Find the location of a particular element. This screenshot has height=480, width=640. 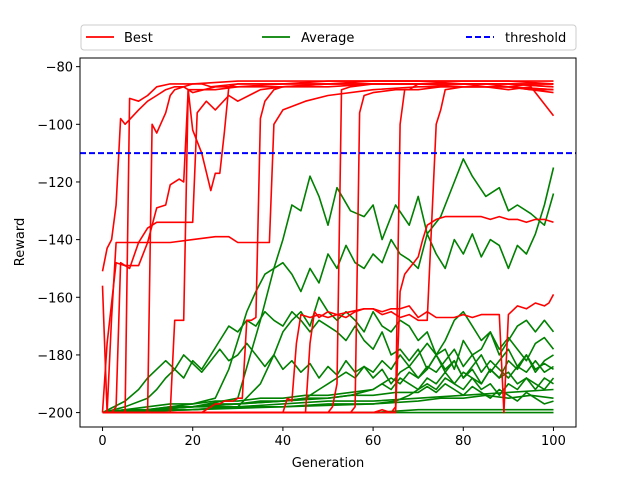

x-tick-label: 60 is located at coordinates (373, 441).